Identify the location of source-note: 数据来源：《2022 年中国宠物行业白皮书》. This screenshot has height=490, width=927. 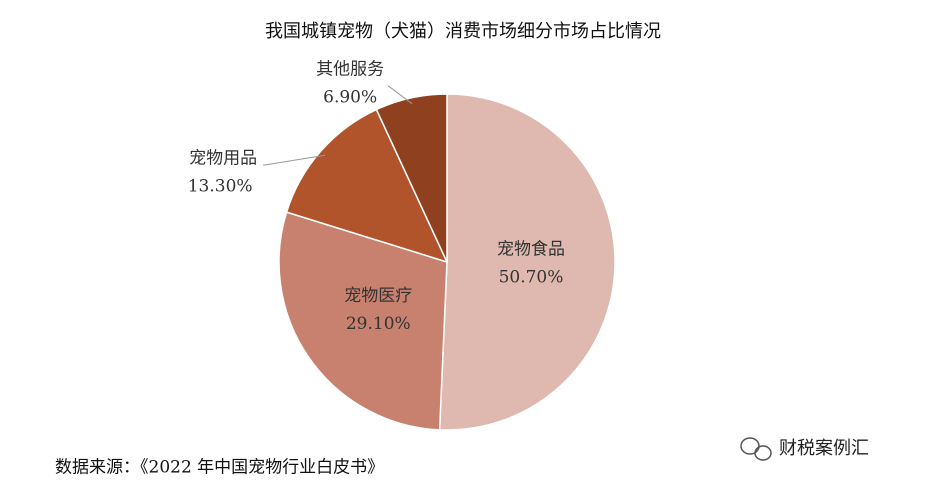
(219, 468).